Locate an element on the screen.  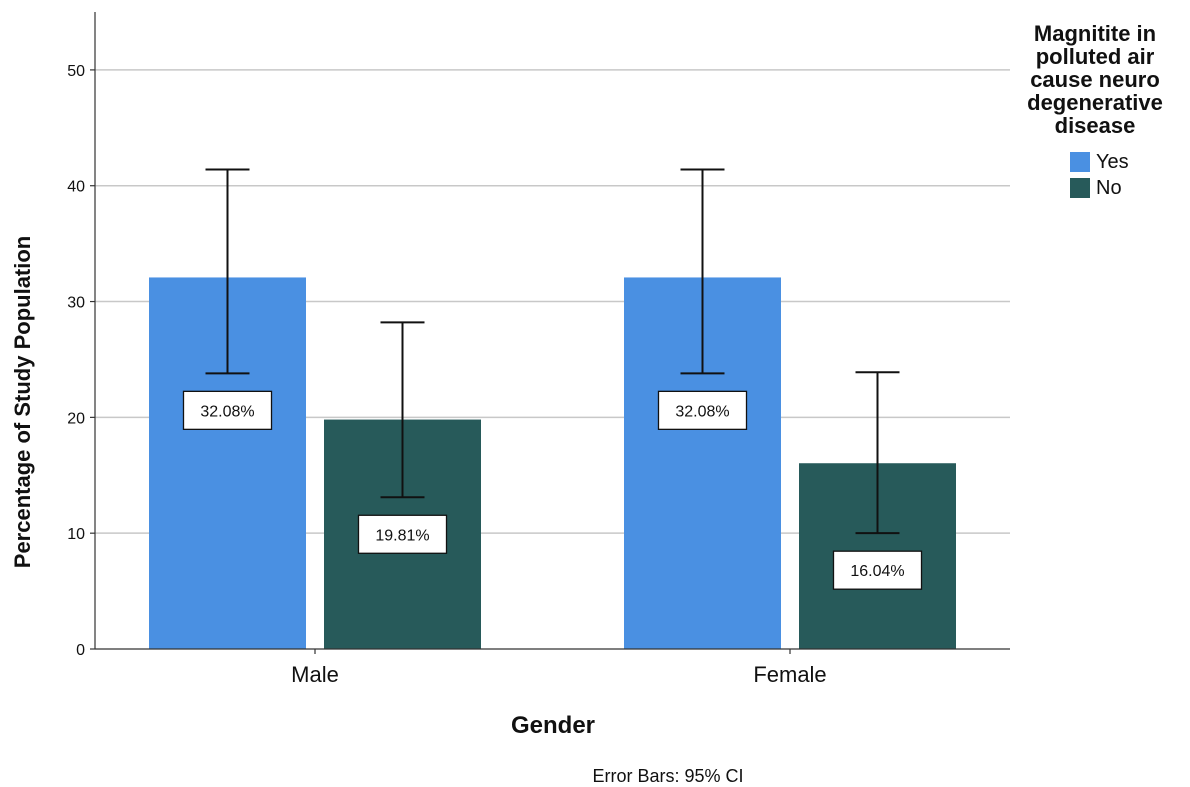
y-tick-label: 30 is located at coordinates (76, 303).